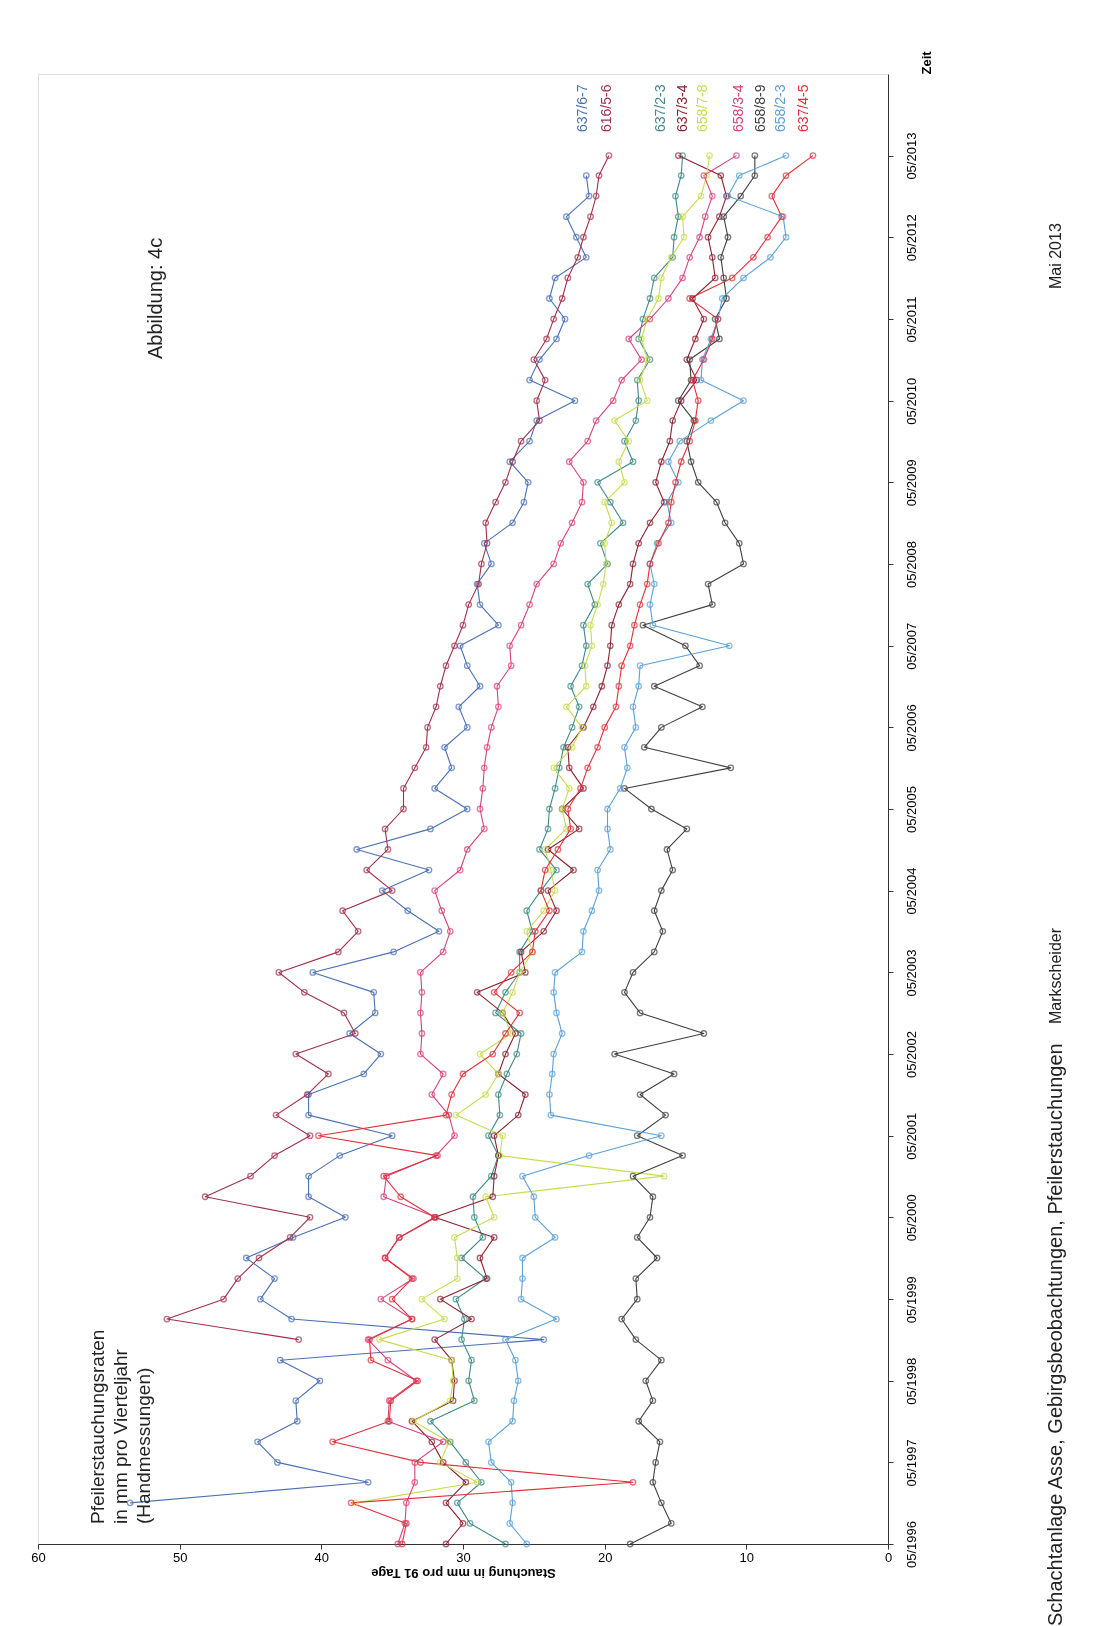  Describe the element at coordinates (803, 108) in the screenshot. I see `text: 637/4-5` at that location.